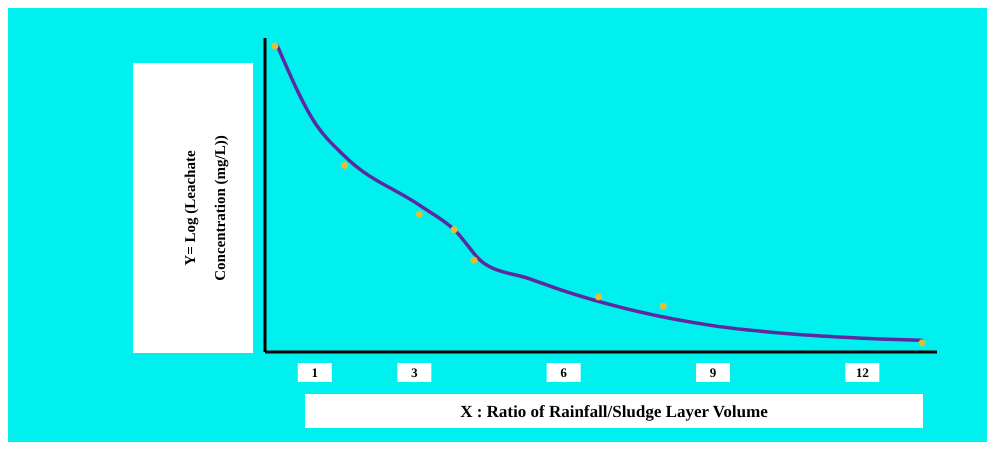  Describe the element at coordinates (862, 372) in the screenshot. I see `x-tick-label: 12` at that location.